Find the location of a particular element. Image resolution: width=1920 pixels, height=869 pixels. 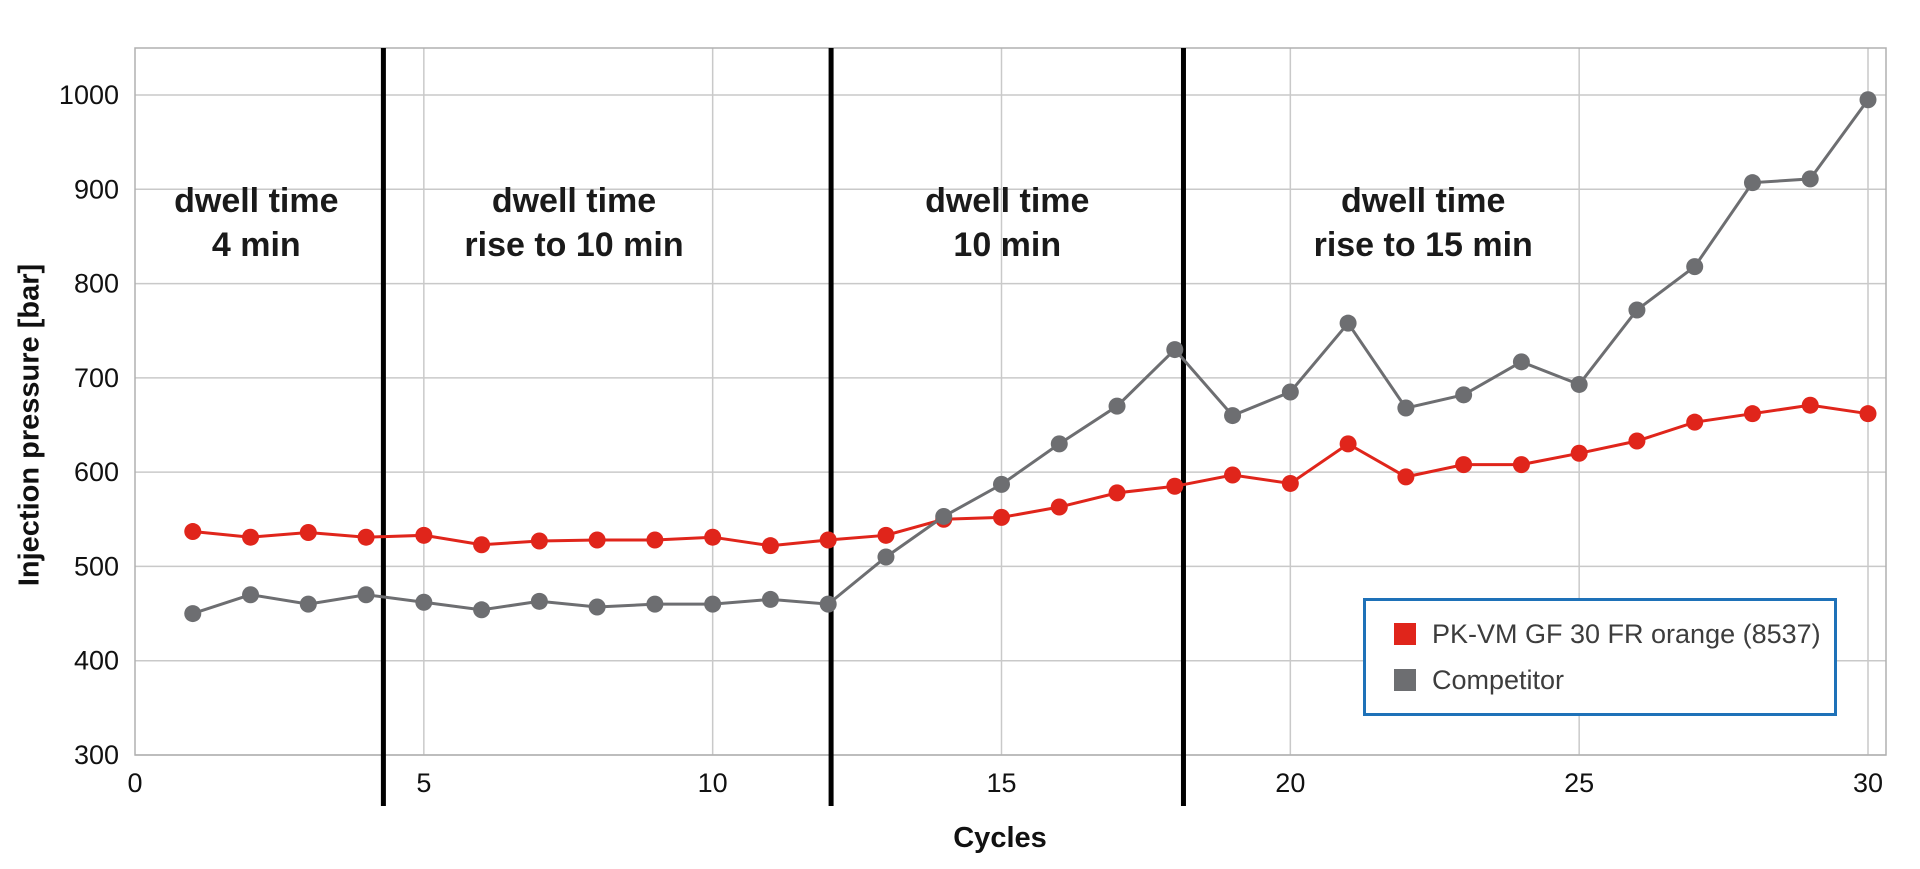

x-tick-label: 25 is located at coordinates (1579, 783).